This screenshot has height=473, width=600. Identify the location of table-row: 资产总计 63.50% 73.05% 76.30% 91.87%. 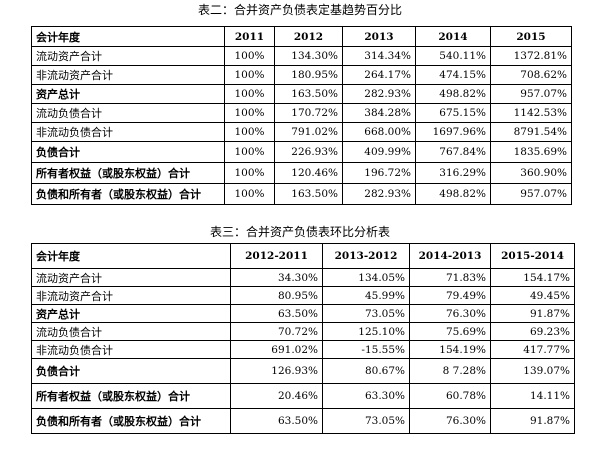
(303, 313).